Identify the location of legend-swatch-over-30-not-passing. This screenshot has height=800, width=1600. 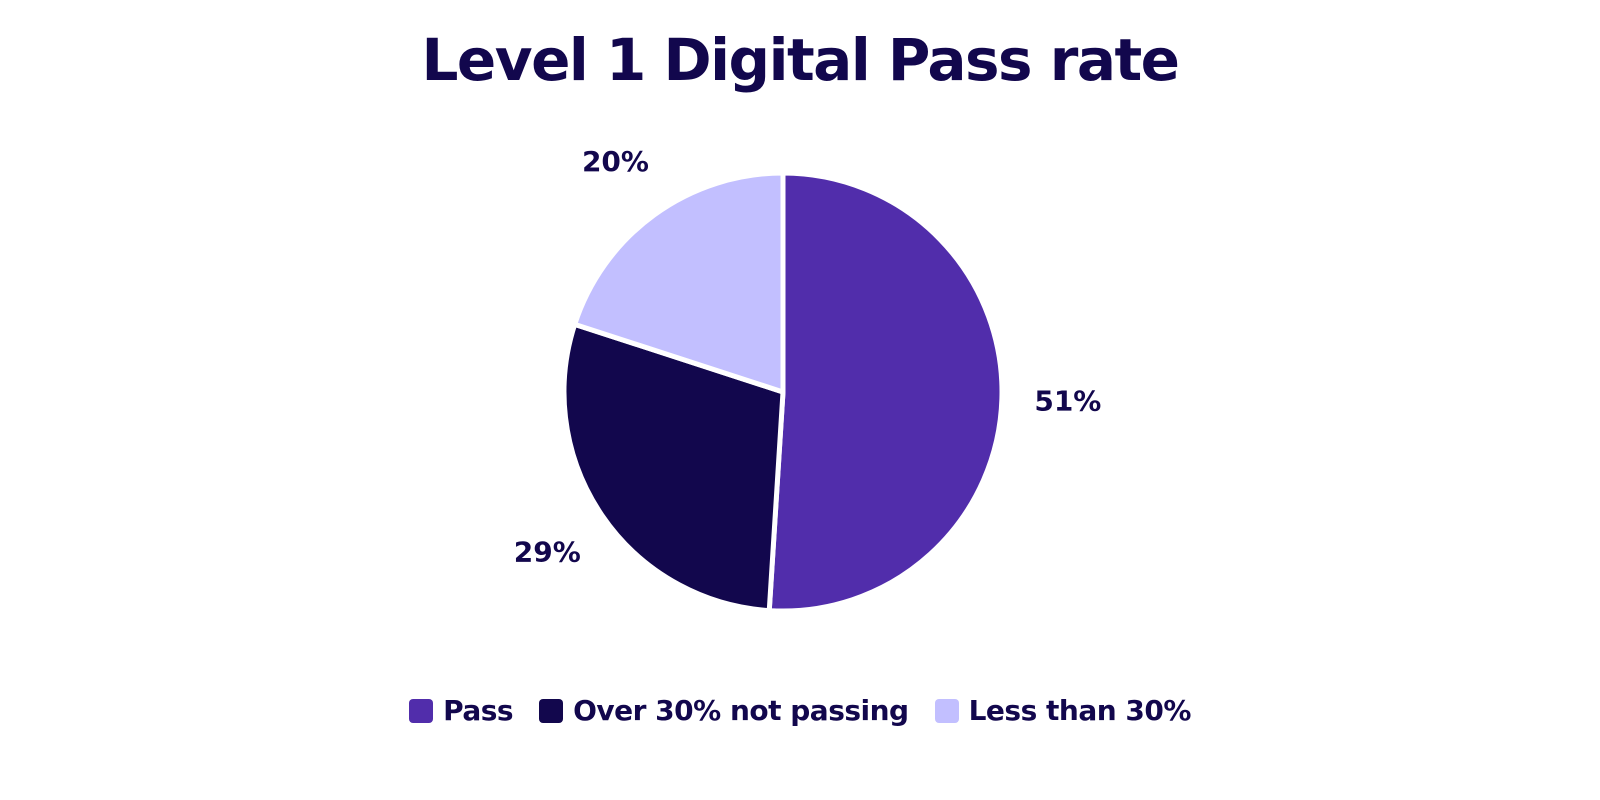
(551, 710).